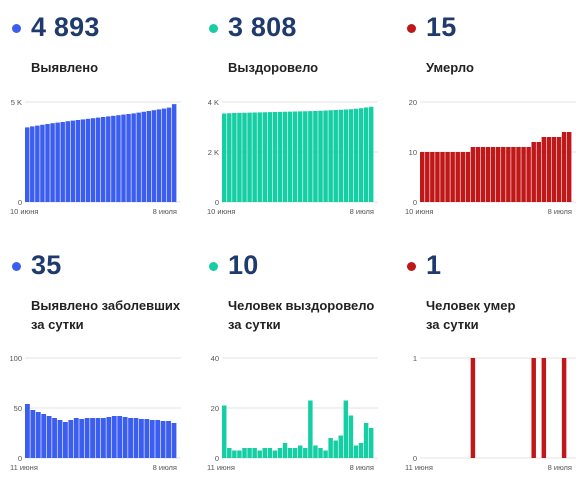 Image resolution: width=587 pixels, height=493 pixels. I want to click on panel-deaths-daily: 1 Человек умер за сутки 1 0 11 июня 8 июля, so click(495, 366).